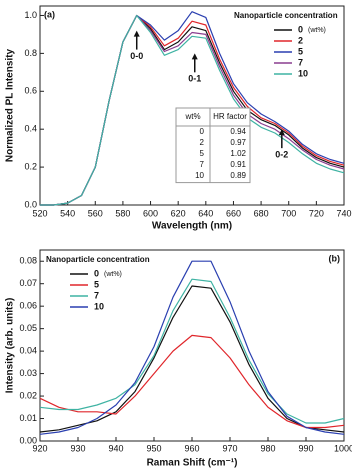 The height and width of the screenshot is (471, 352). Describe the element at coordinates (191, 448) in the screenshot. I see `x-tick-label: 960` at that location.